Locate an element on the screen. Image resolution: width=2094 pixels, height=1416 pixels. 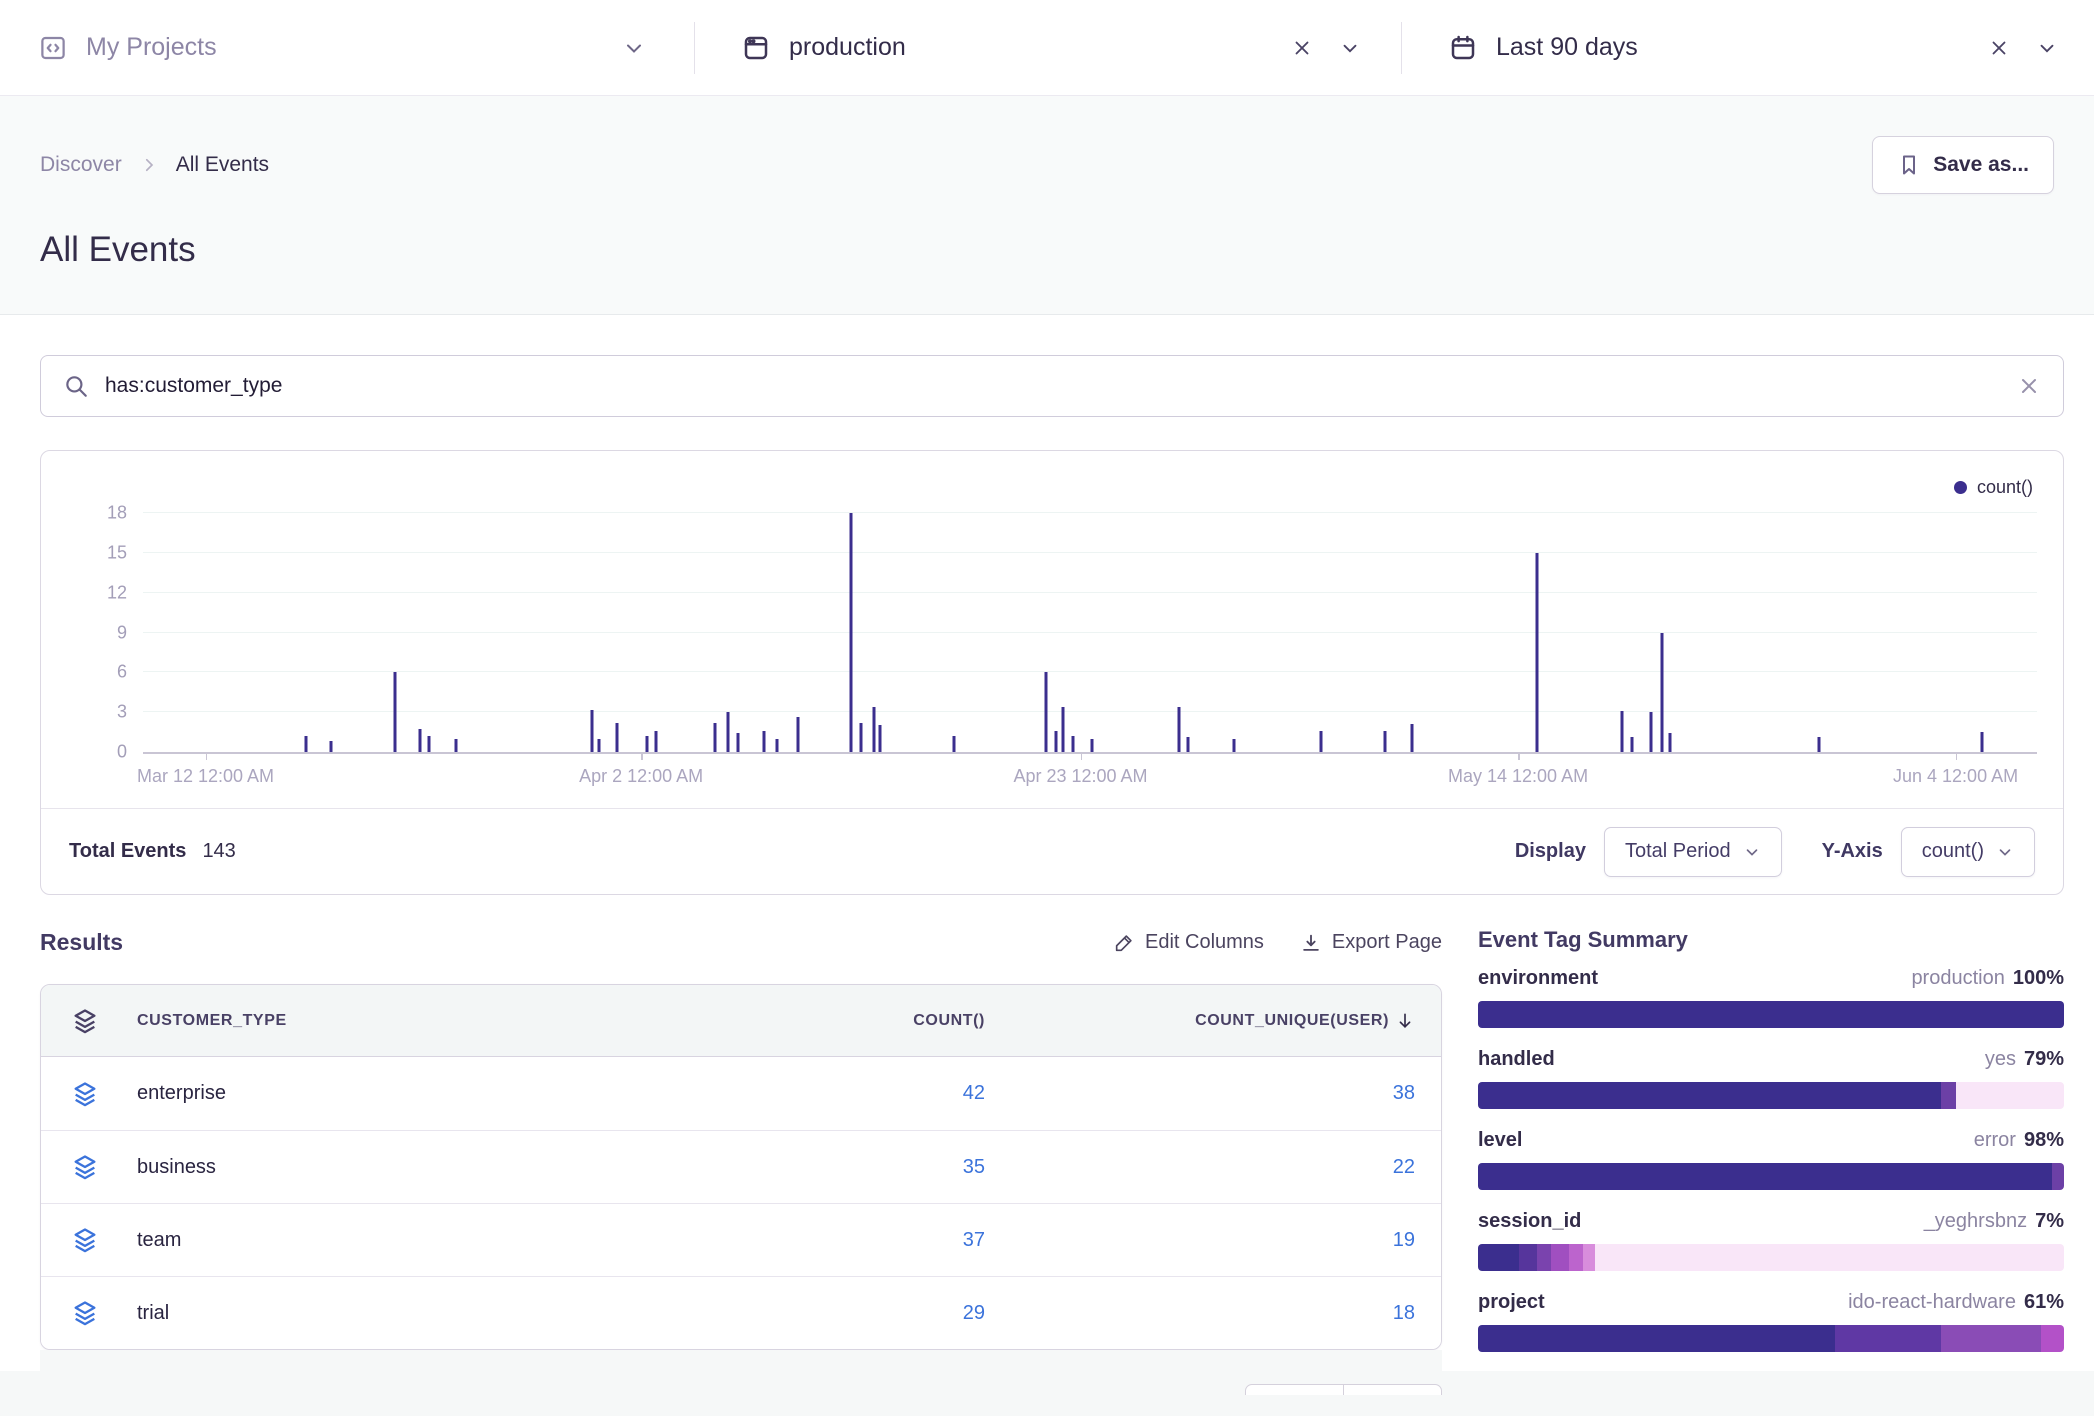
project-selector: My Projects is located at coordinates (347, 47).